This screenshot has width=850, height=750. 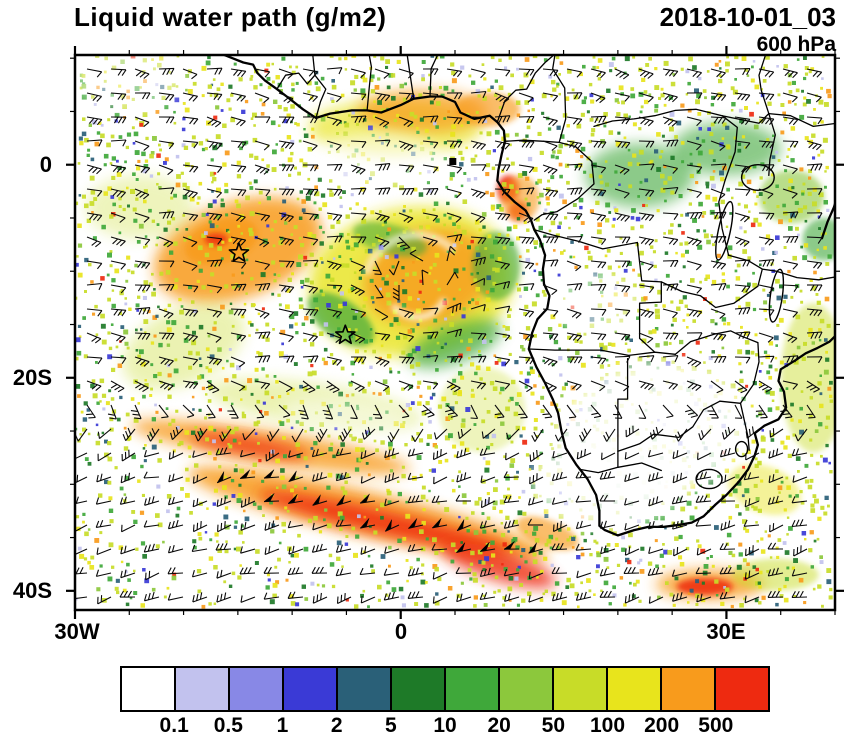 What do you see at coordinates (45, 164) in the screenshot?
I see `y-tick-label-0: 0` at bounding box center [45, 164].